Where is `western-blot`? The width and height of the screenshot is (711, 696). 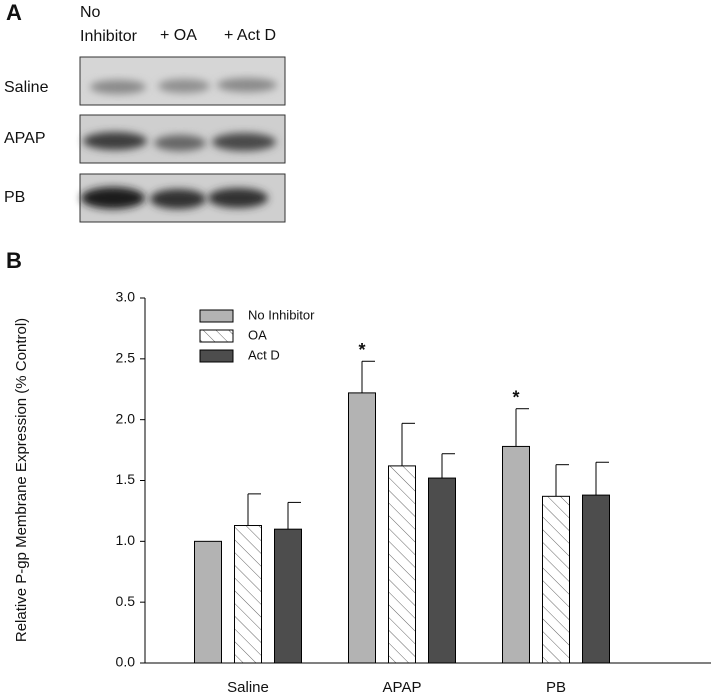 western-blot is located at coordinates (182, 139).